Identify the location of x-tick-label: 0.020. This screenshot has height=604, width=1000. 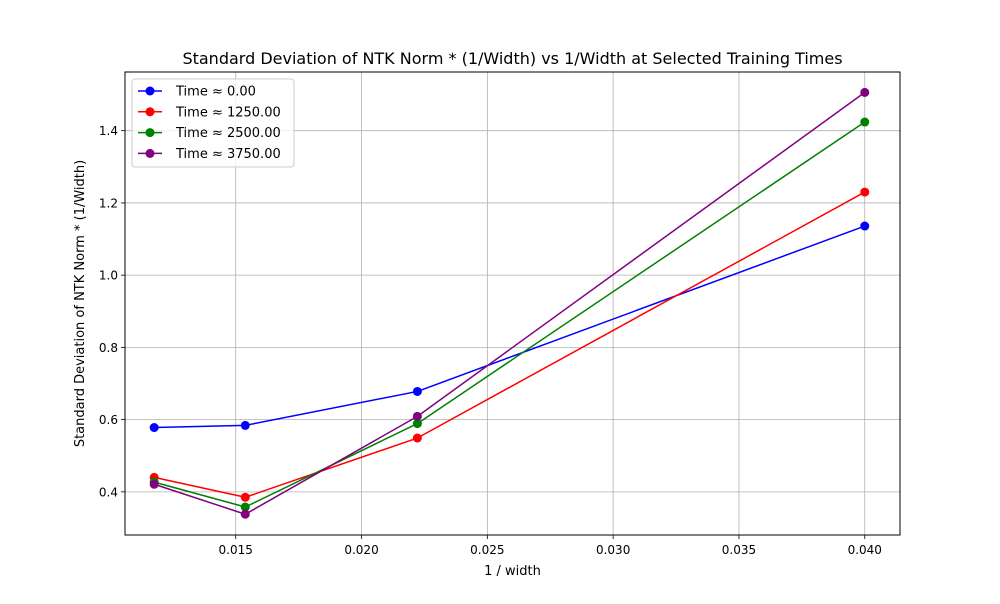
(361, 550).